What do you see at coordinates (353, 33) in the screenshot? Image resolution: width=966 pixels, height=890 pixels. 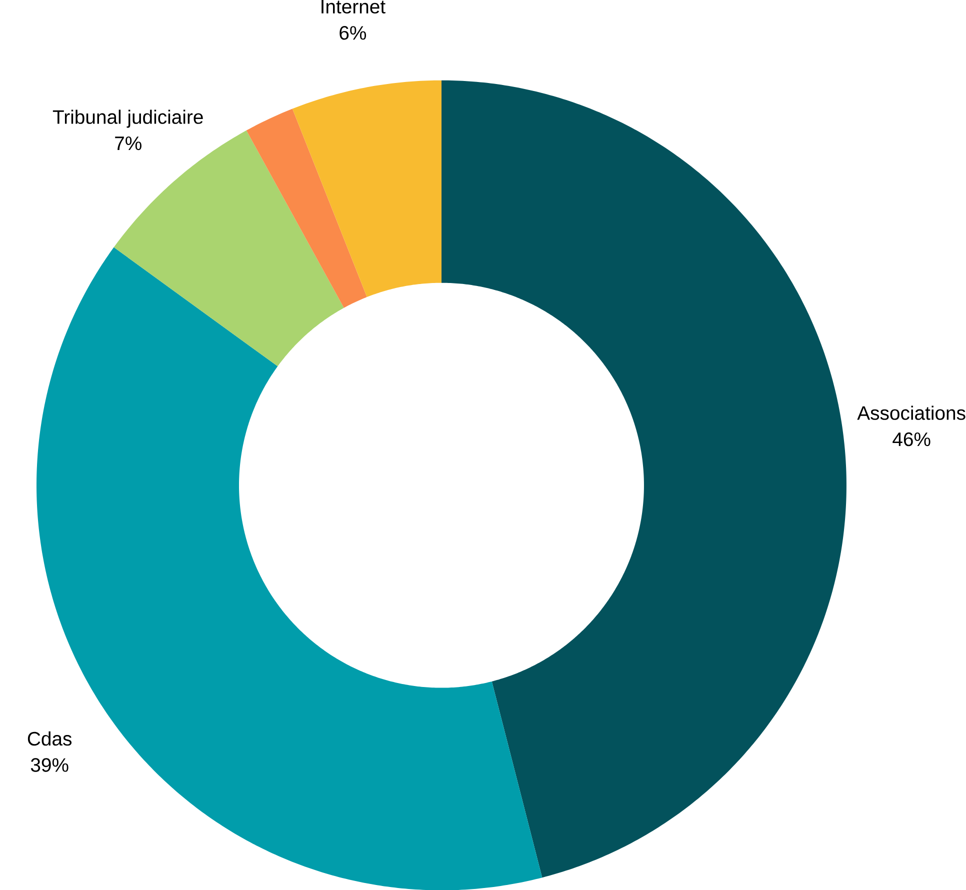 I see `data-label: 6%` at bounding box center [353, 33].